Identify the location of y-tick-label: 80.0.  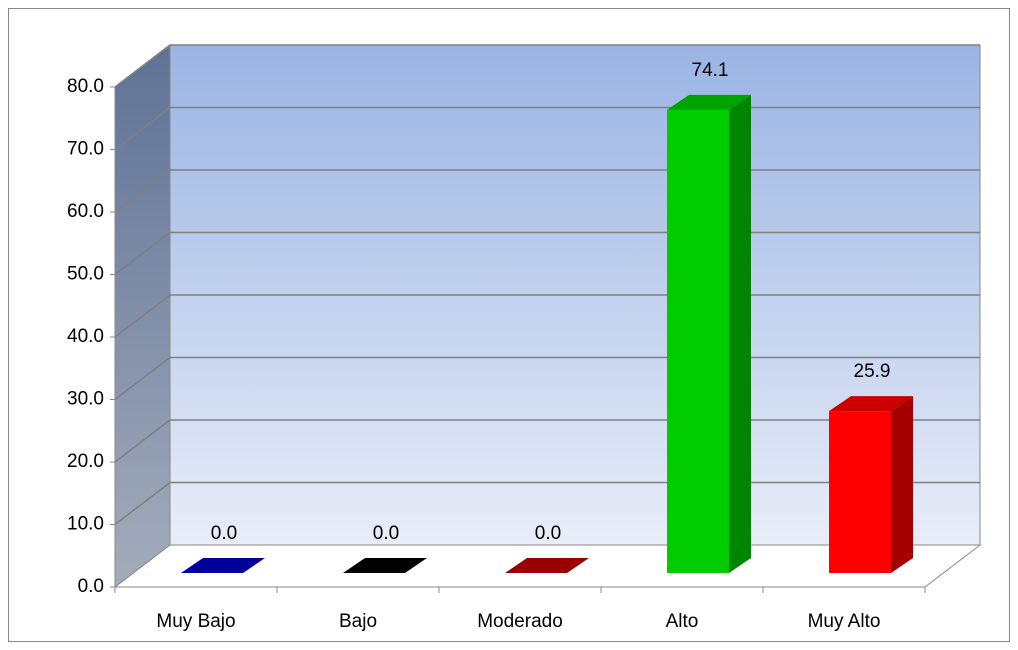
(85, 86).